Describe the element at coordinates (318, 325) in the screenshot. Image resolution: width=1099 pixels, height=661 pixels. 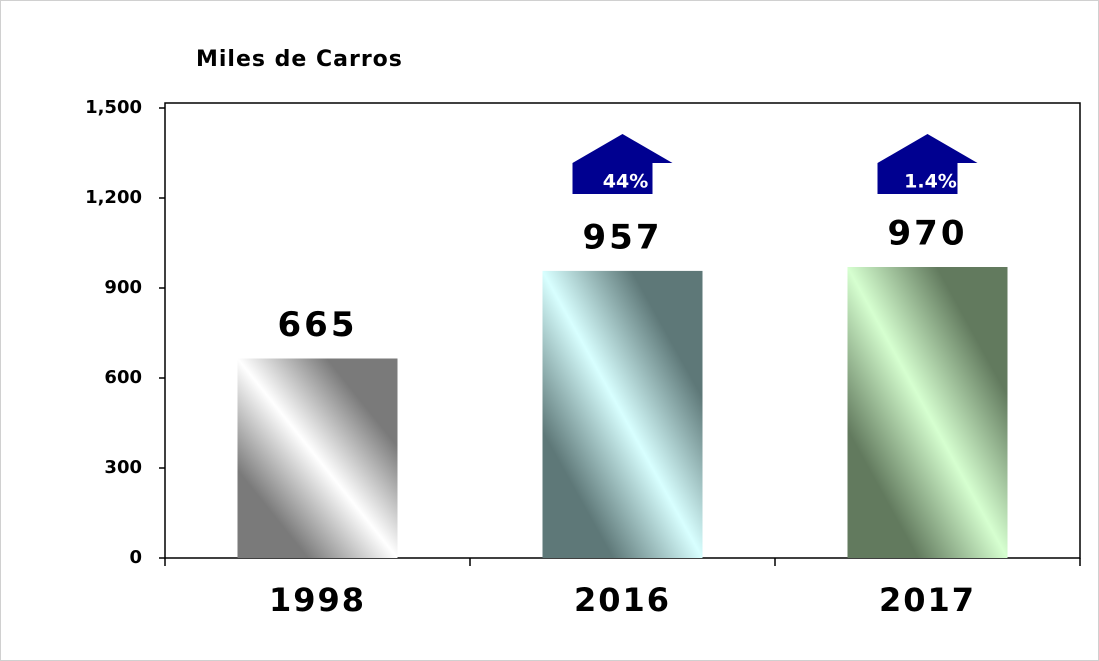
I see `data-label: 665` at that location.